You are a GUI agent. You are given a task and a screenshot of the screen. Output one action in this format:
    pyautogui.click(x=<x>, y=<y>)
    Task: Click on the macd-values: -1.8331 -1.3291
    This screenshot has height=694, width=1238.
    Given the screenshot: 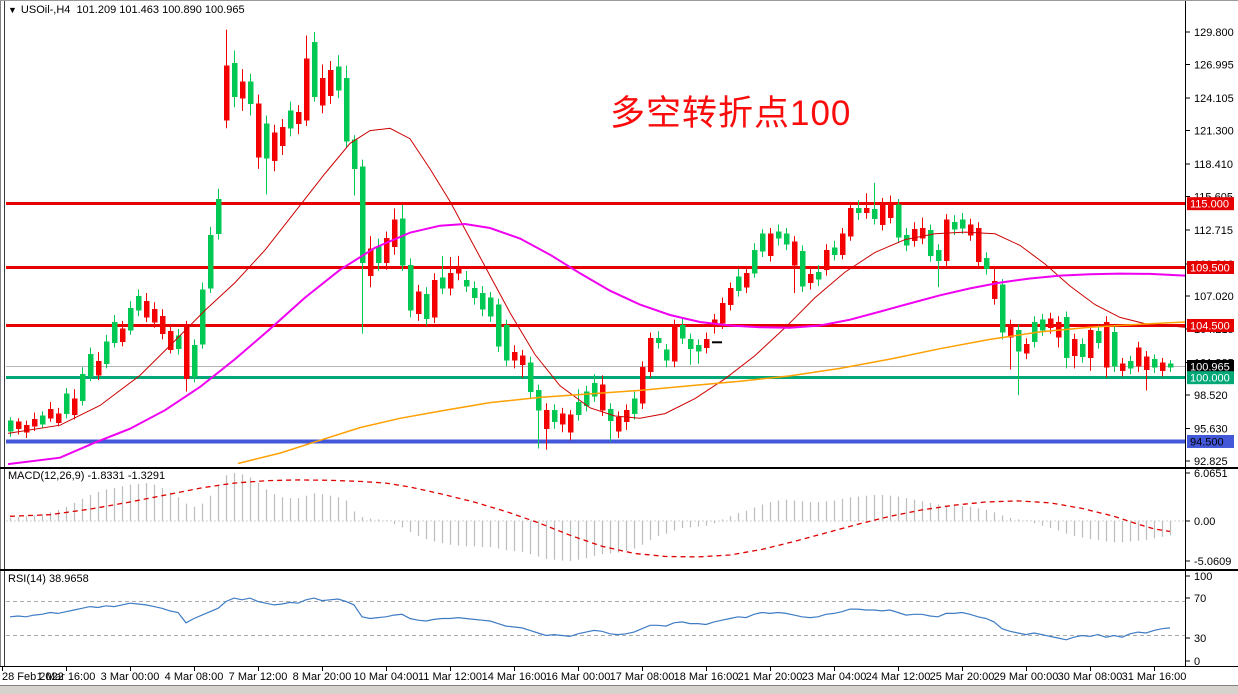 What is the action you would take?
    pyautogui.click(x=125, y=476)
    